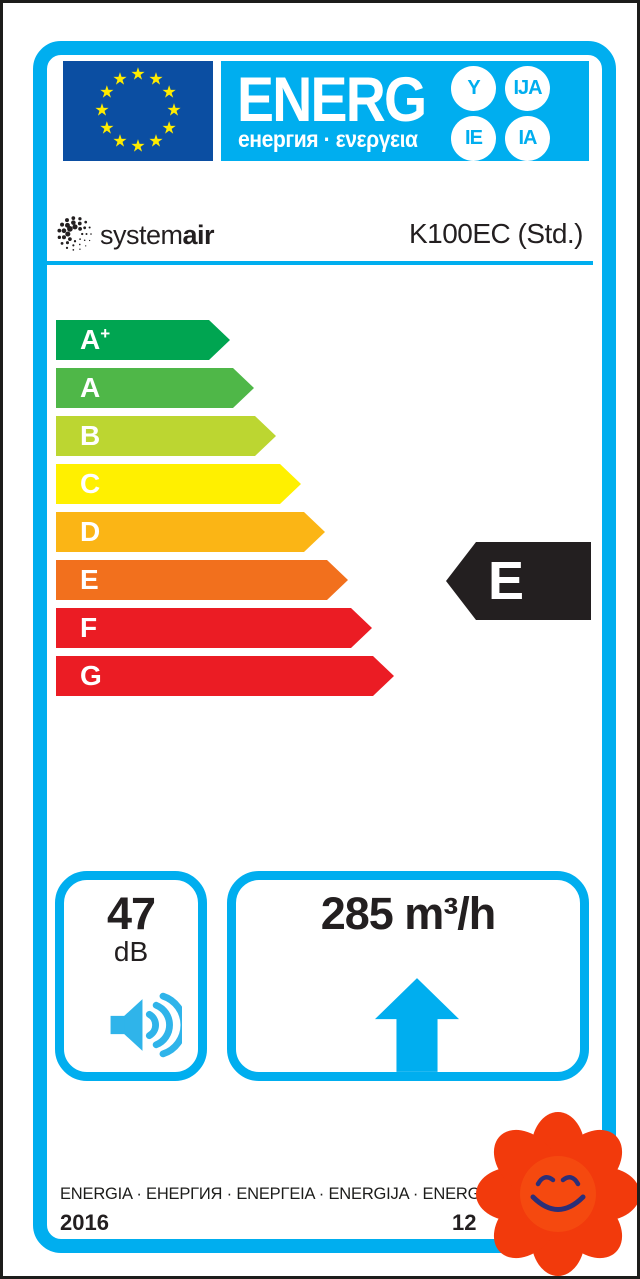 This screenshot has width=640, height=1279. What do you see at coordinates (473, 88) in the screenshot?
I see `energ-badge-y: Y` at bounding box center [473, 88].